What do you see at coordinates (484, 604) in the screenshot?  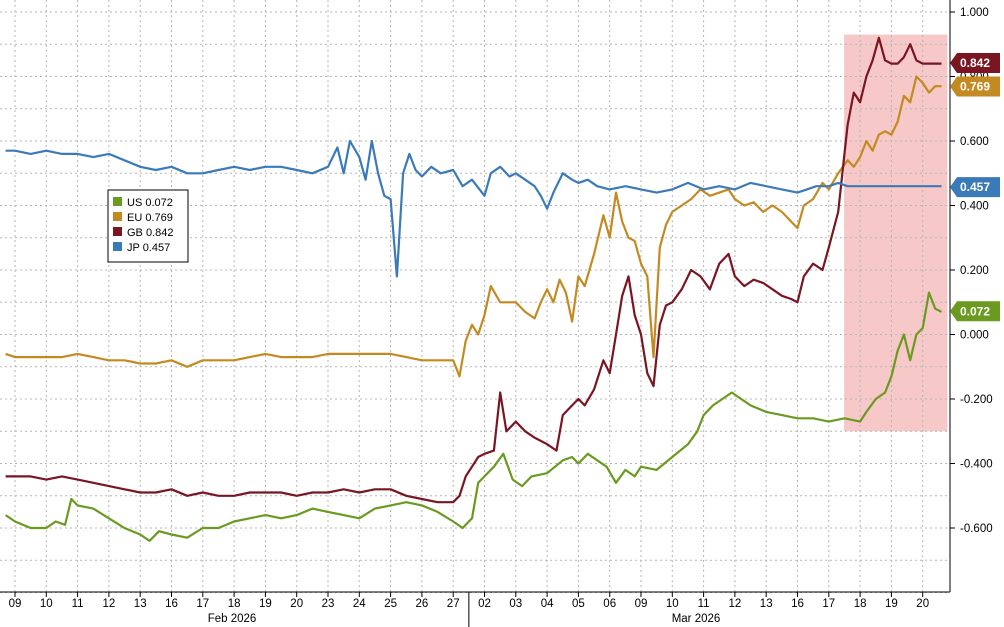 I see `x-tick-label: 02` at bounding box center [484, 604].